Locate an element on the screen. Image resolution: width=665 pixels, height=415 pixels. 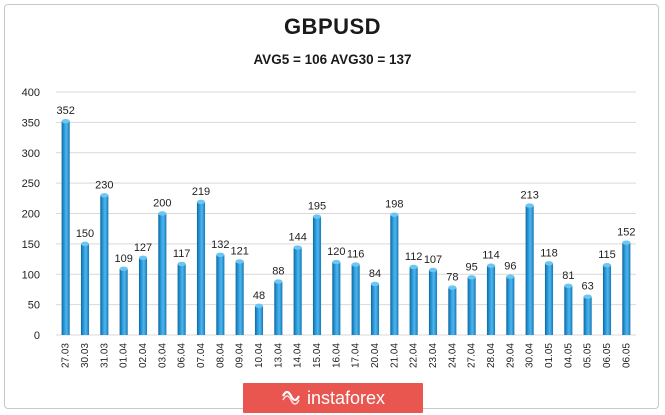
x-tick-label: 06.04 is located at coordinates (182, 355).